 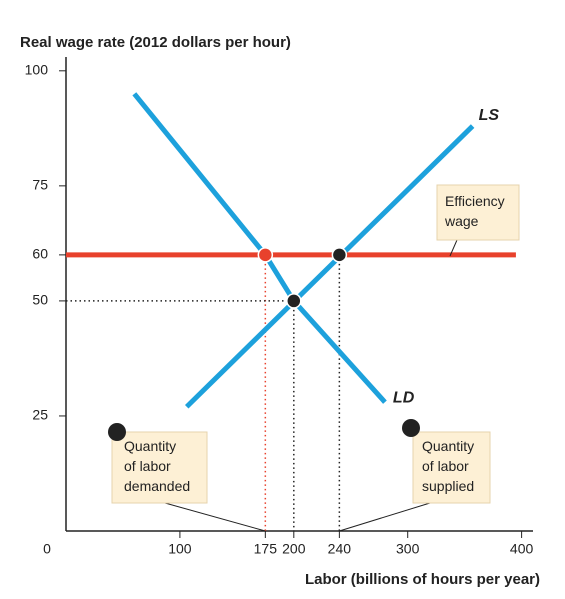 I want to click on x-axis-label: Labor (billions of hours per year), so click(x=422, y=579).